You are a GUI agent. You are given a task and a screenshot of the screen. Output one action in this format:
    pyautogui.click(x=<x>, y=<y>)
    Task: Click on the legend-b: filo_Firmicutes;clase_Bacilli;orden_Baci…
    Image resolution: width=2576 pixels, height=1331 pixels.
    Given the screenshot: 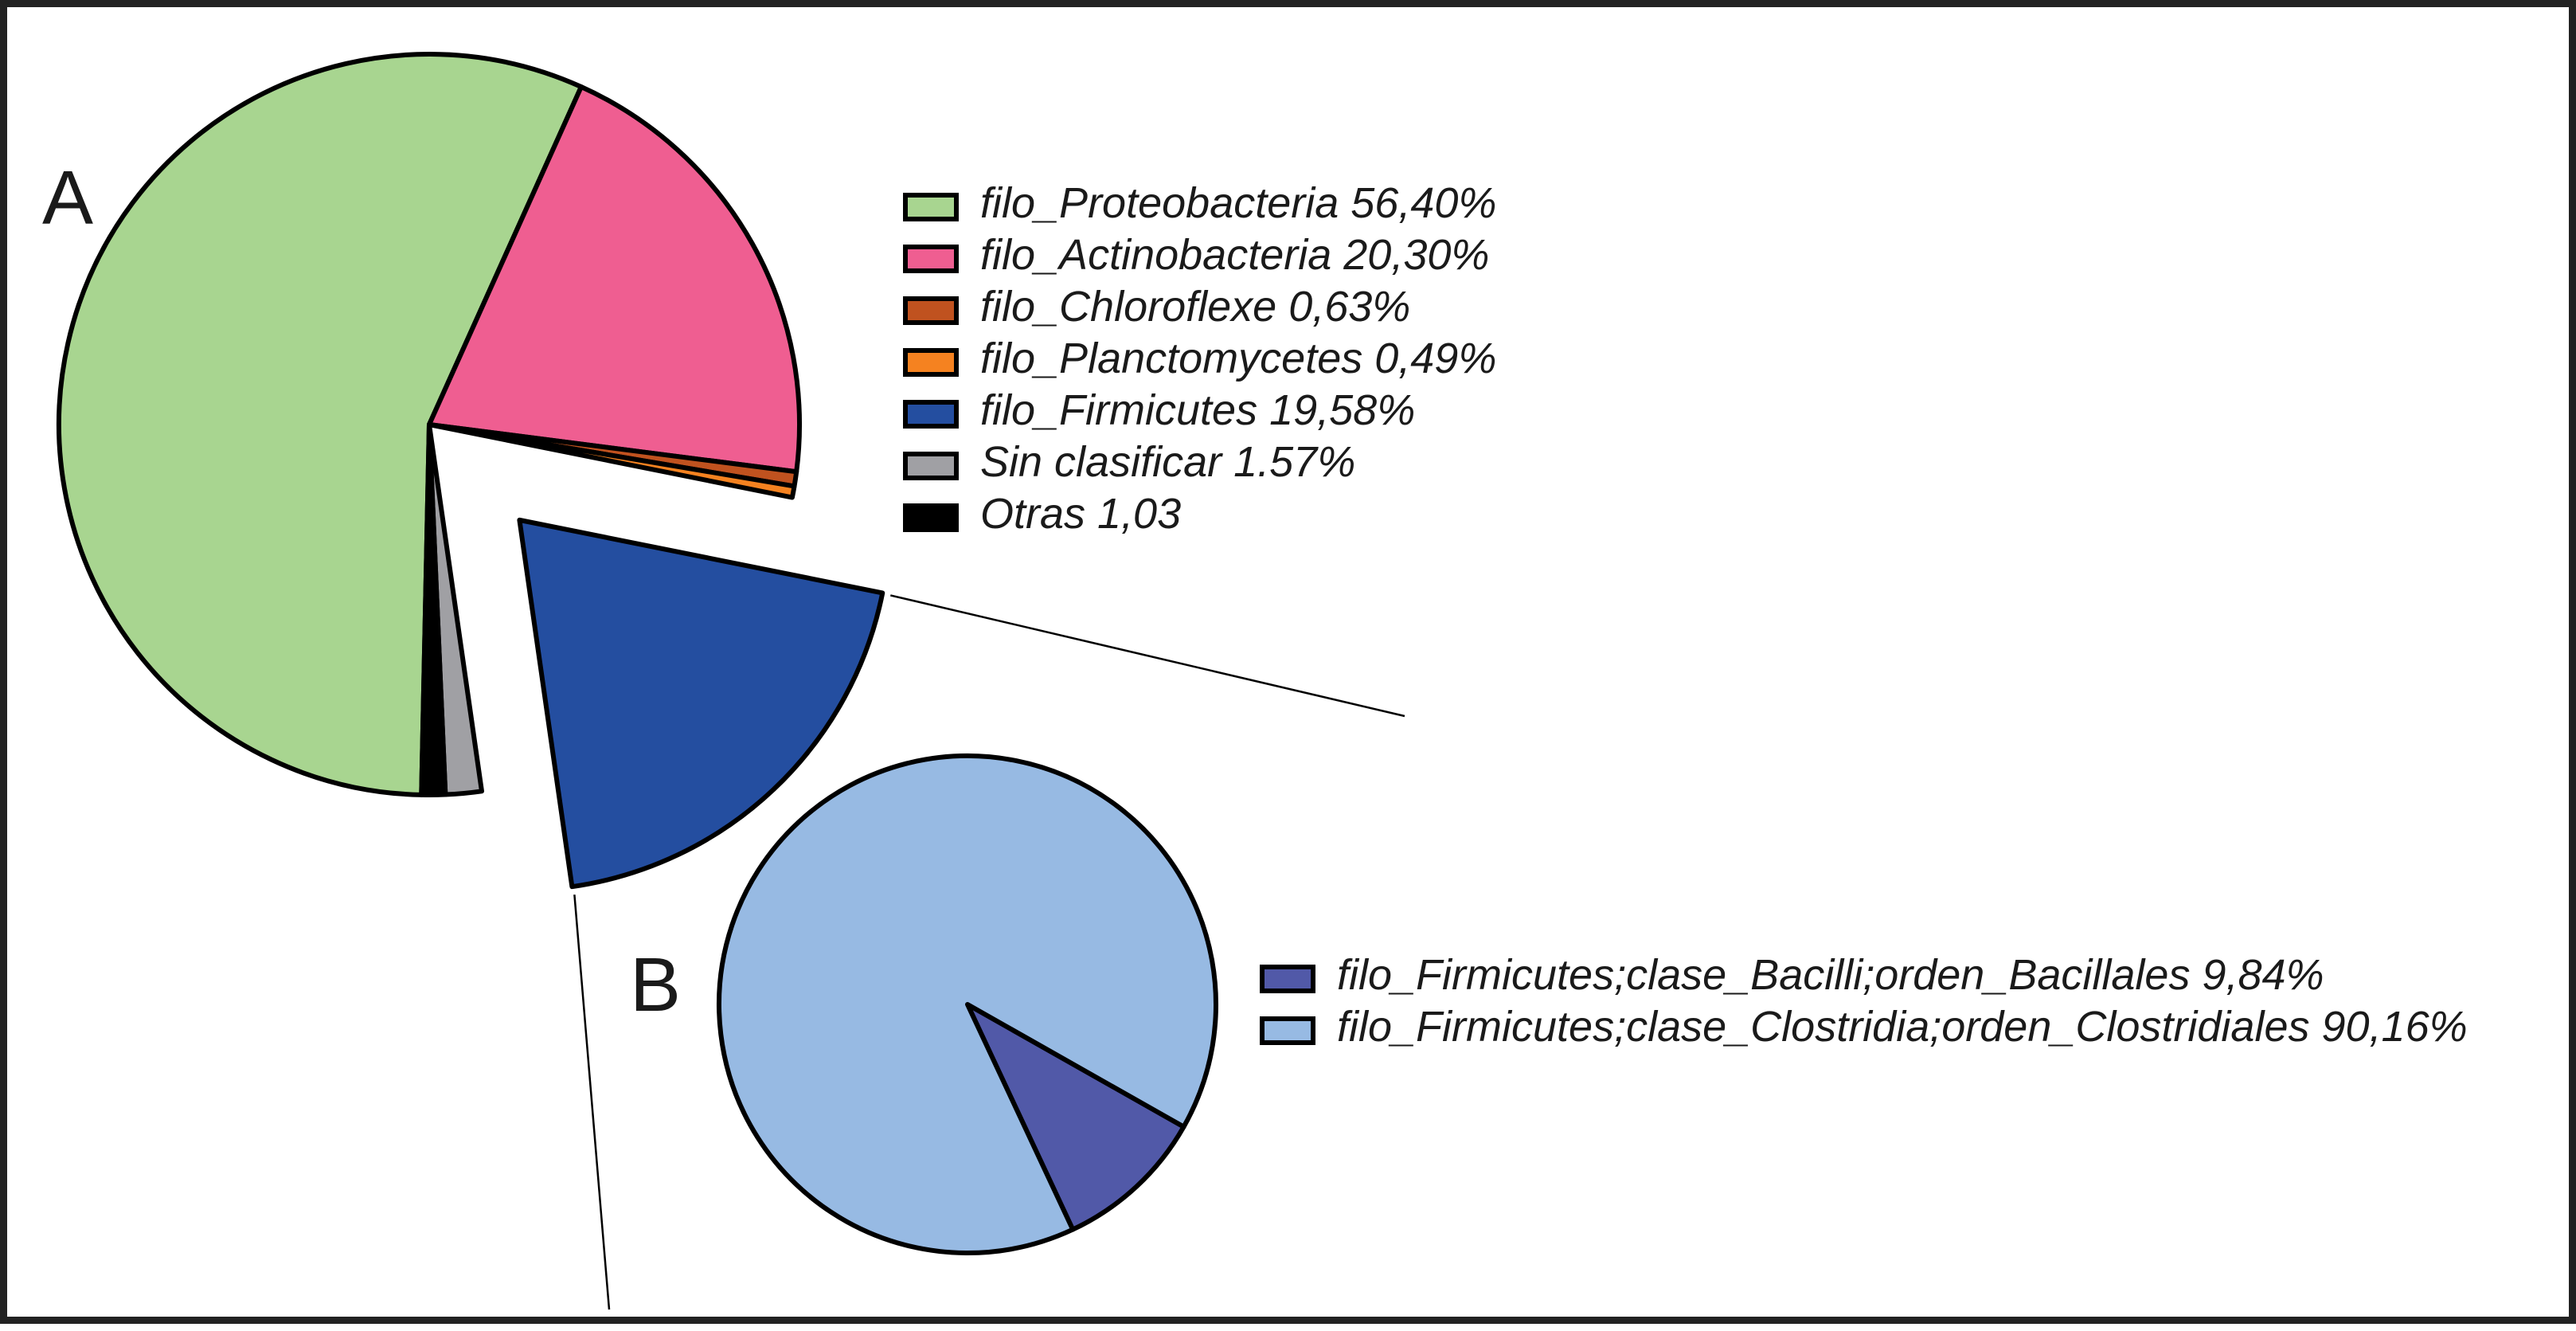 What is the action you would take?
    pyautogui.click(x=1864, y=1001)
    